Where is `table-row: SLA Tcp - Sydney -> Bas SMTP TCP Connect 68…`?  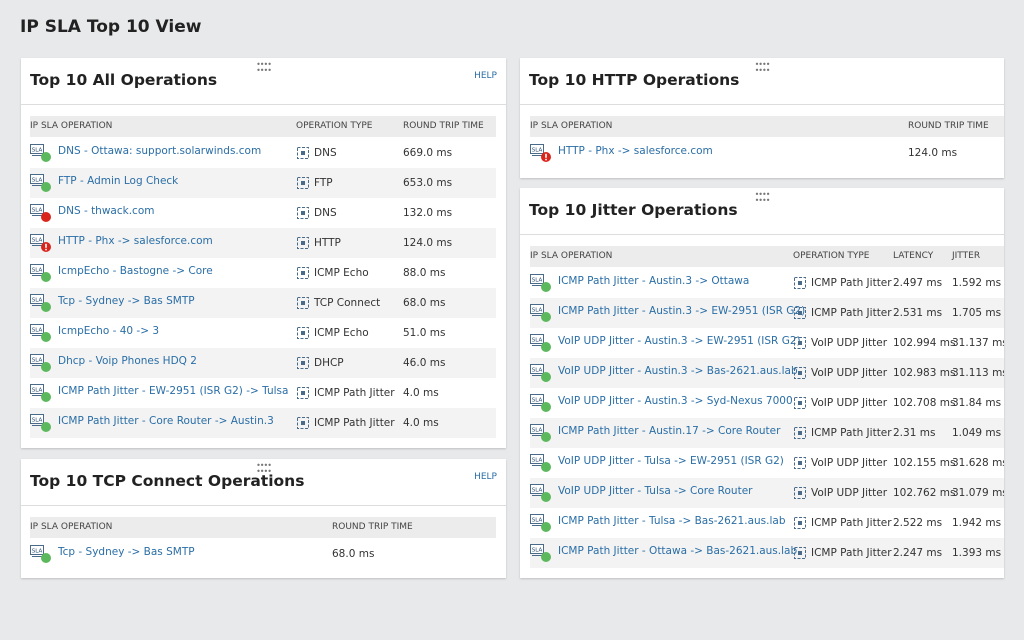
table-row: SLA Tcp - Sydney -> Bas SMTP TCP Connect 68… is located at coordinates (263, 303).